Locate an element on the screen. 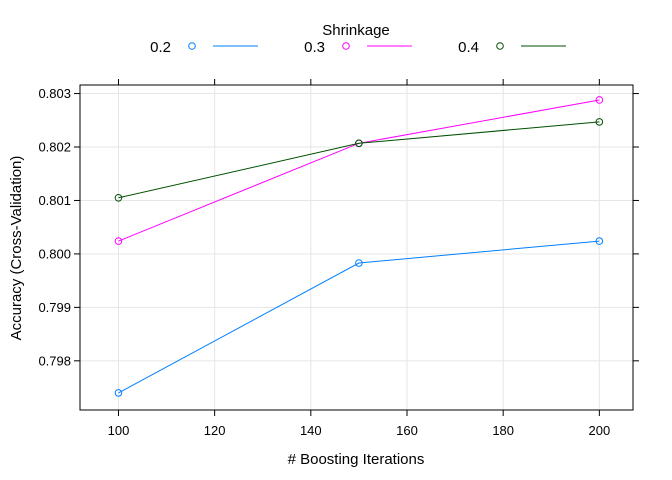  x-tick-label: 200 is located at coordinates (599, 430).